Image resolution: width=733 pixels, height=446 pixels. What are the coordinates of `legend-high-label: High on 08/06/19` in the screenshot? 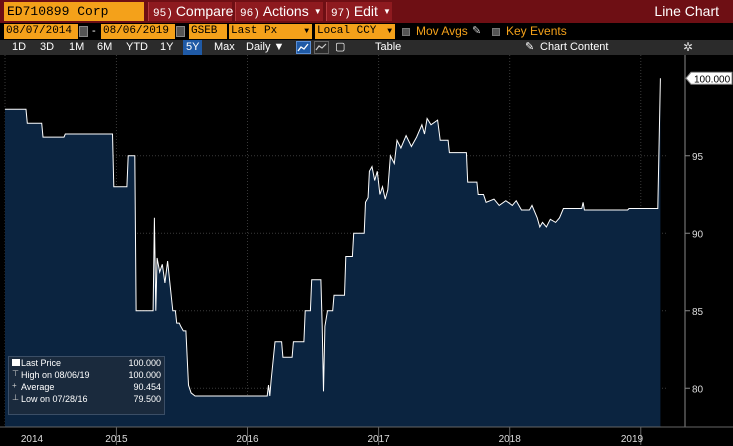 It's located at (55, 375).